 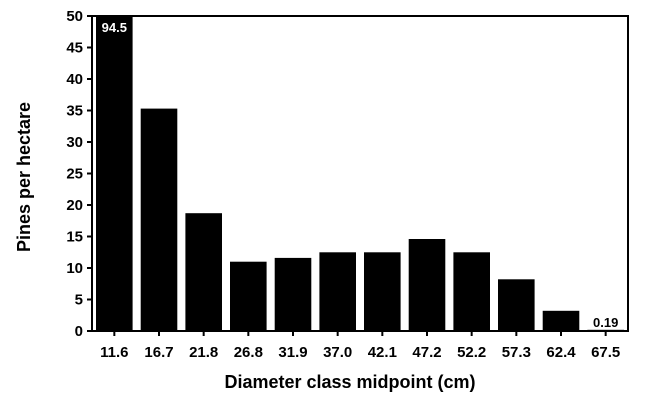 What do you see at coordinates (382, 292) in the screenshot?
I see `bar-42.1` at bounding box center [382, 292].